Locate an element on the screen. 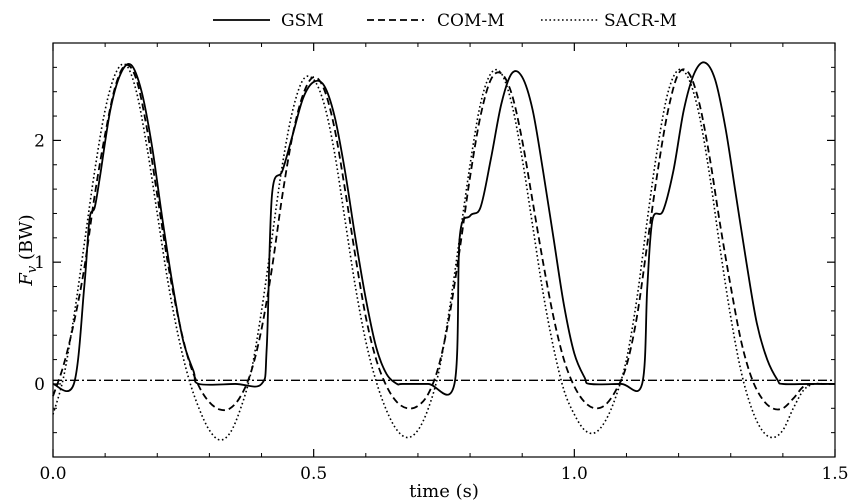 Image resolution: width=848 pixels, height=502 pixels. x-tick-label: 0.5 is located at coordinates (313, 474).